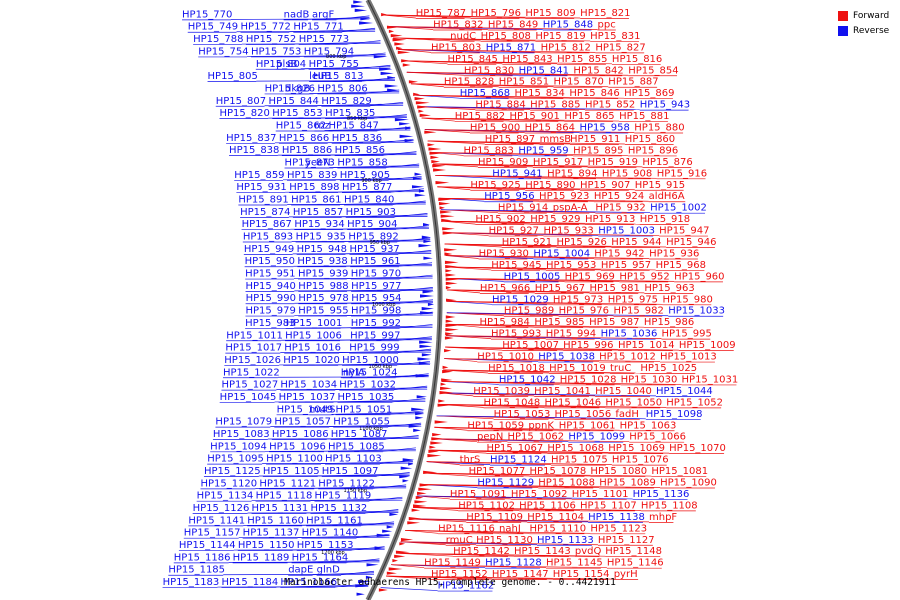  What do you see at coordinates (616, 517) in the screenshot?
I see `gene-label: HP15_1138` at bounding box center [616, 517].